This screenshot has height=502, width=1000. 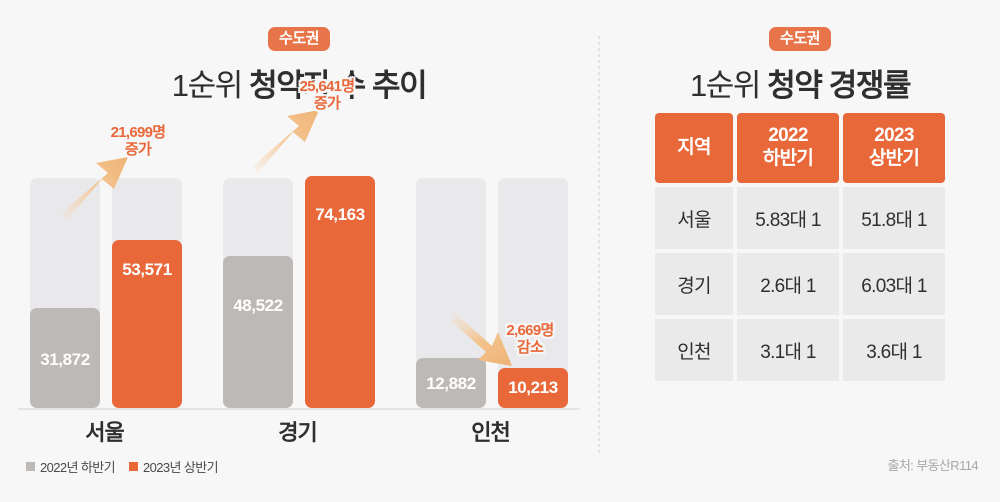 What do you see at coordinates (490, 264) in the screenshot?
I see `bar-group-incheon: 12,882 10,213` at bounding box center [490, 264].